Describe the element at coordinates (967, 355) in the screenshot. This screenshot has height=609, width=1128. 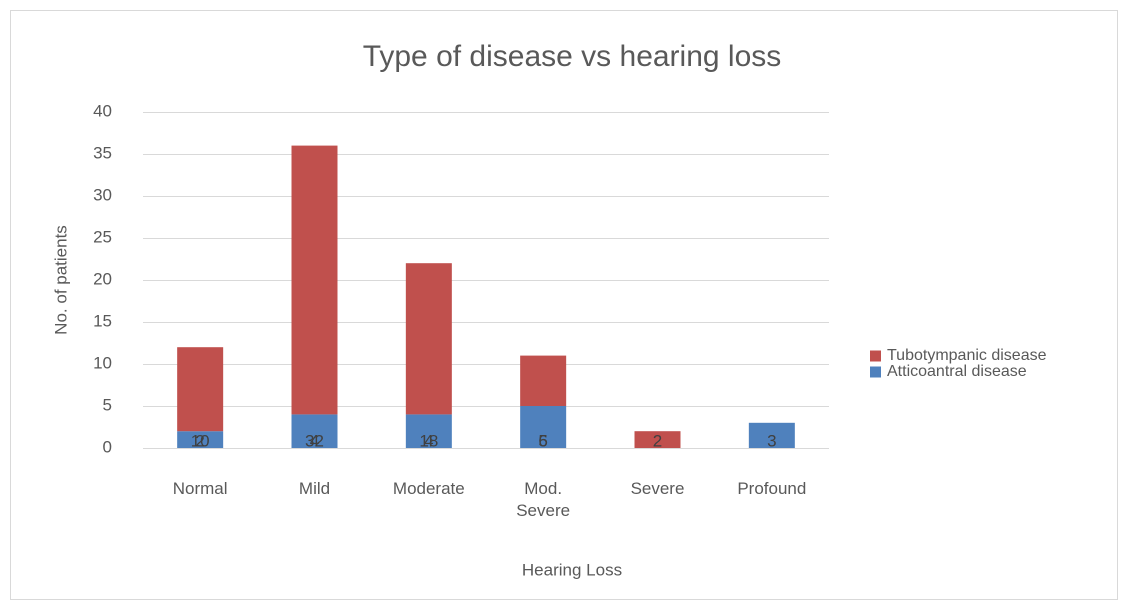
I see `legend-label: Tubotympanic disease` at that location.